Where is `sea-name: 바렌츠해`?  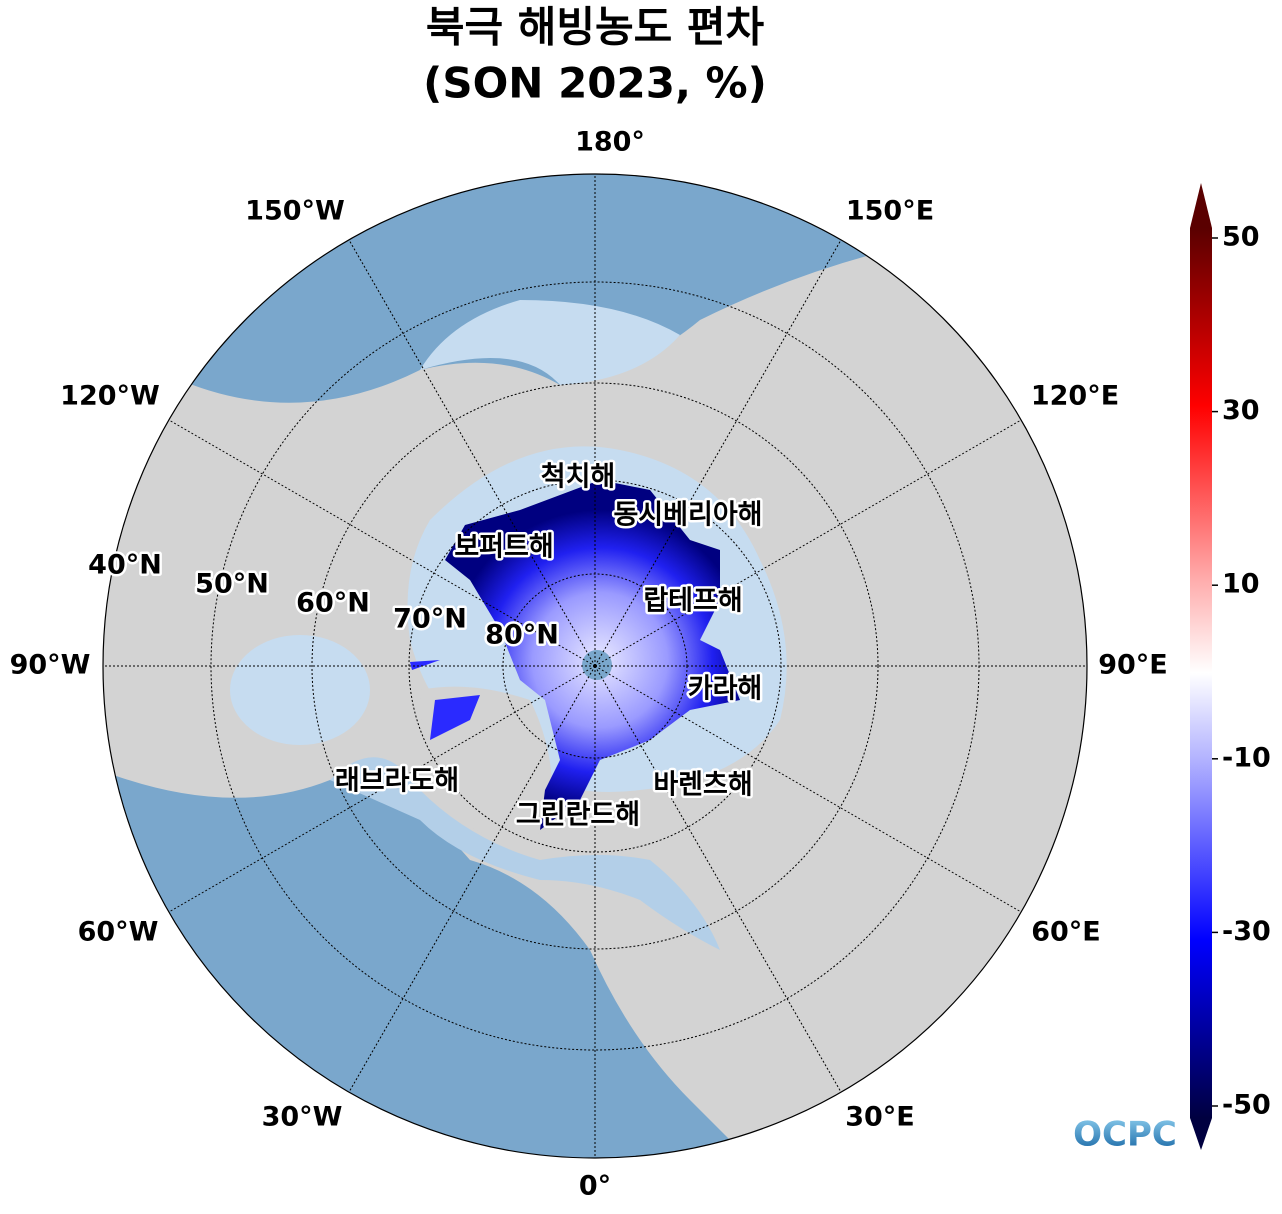 sea-name: 바렌츠해 is located at coordinates (702, 785).